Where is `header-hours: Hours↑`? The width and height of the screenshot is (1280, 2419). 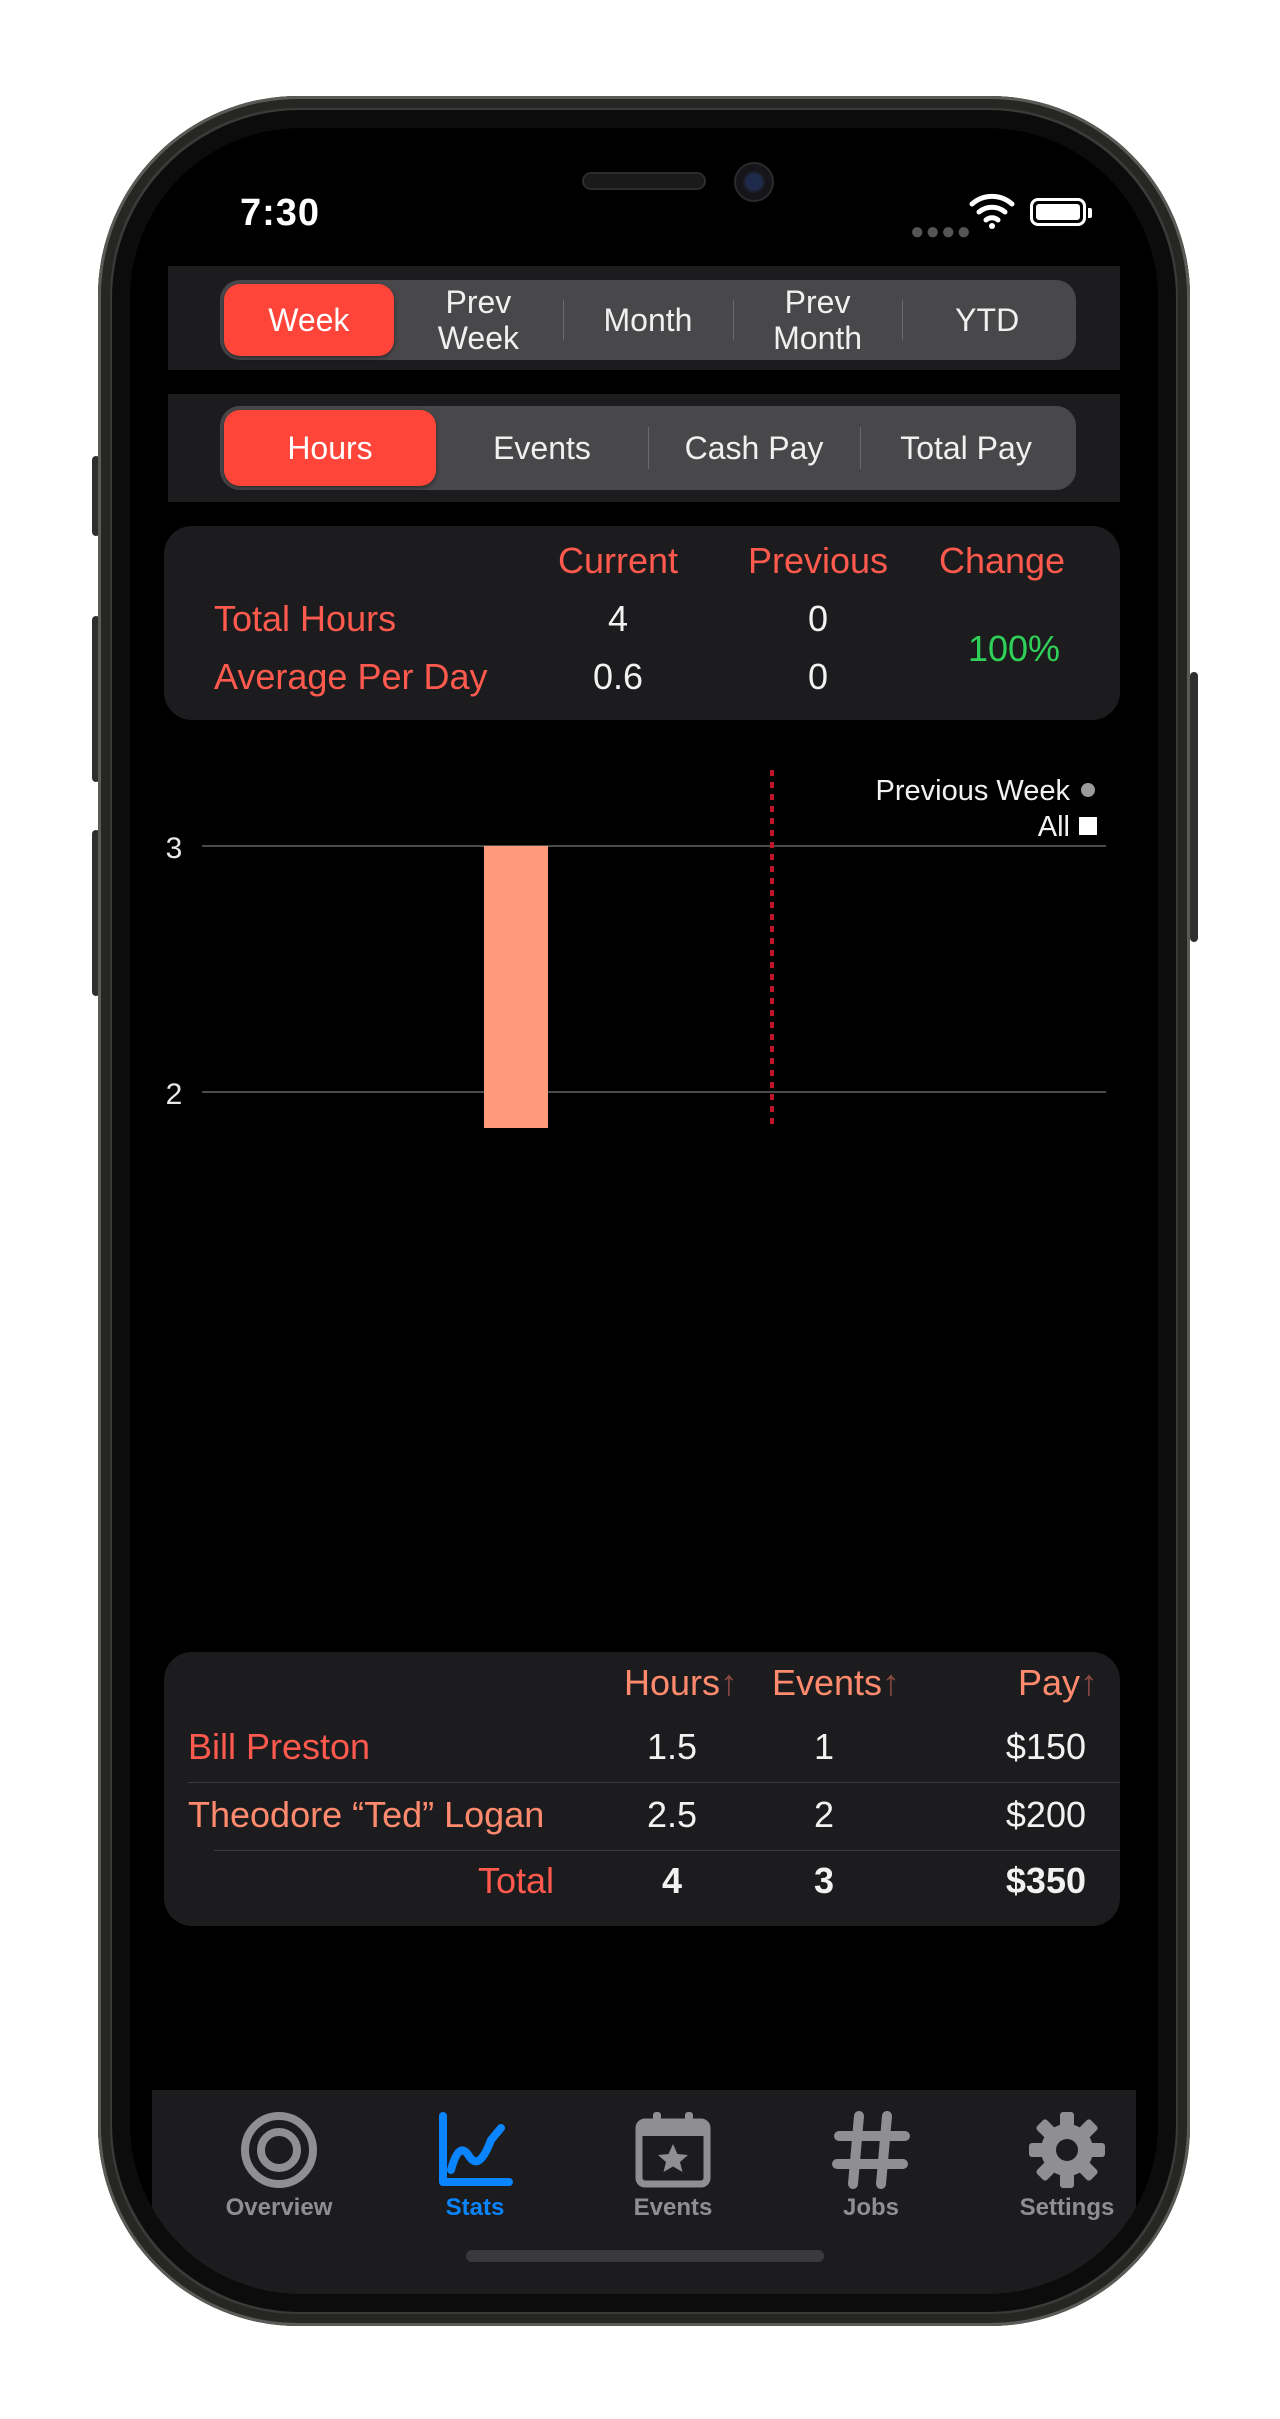
header-hours: Hours↑ is located at coordinates (680, 1682).